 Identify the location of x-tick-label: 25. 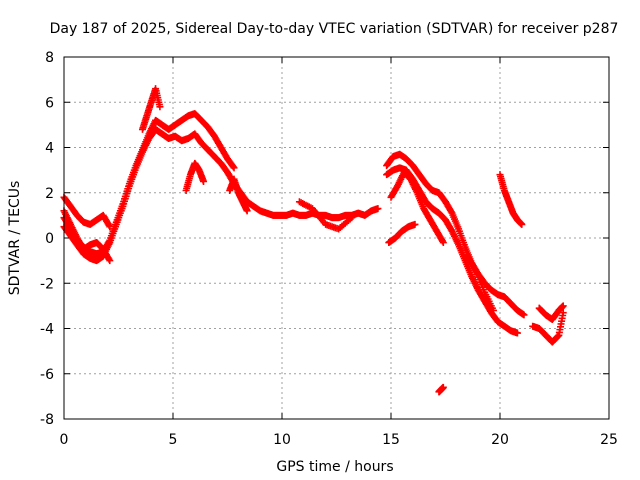
(609, 440).